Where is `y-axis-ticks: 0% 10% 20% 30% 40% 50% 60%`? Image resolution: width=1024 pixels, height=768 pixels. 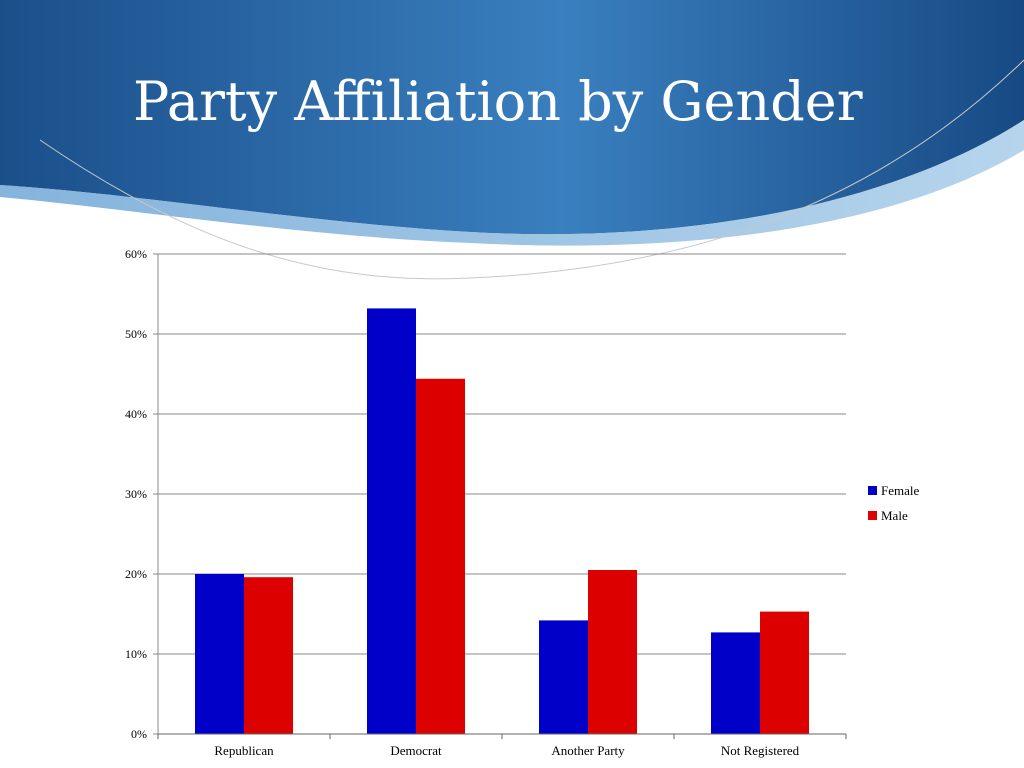 y-axis-ticks: 0% 10% 20% 30% 40% 50% 60% is located at coordinates (141, 494).